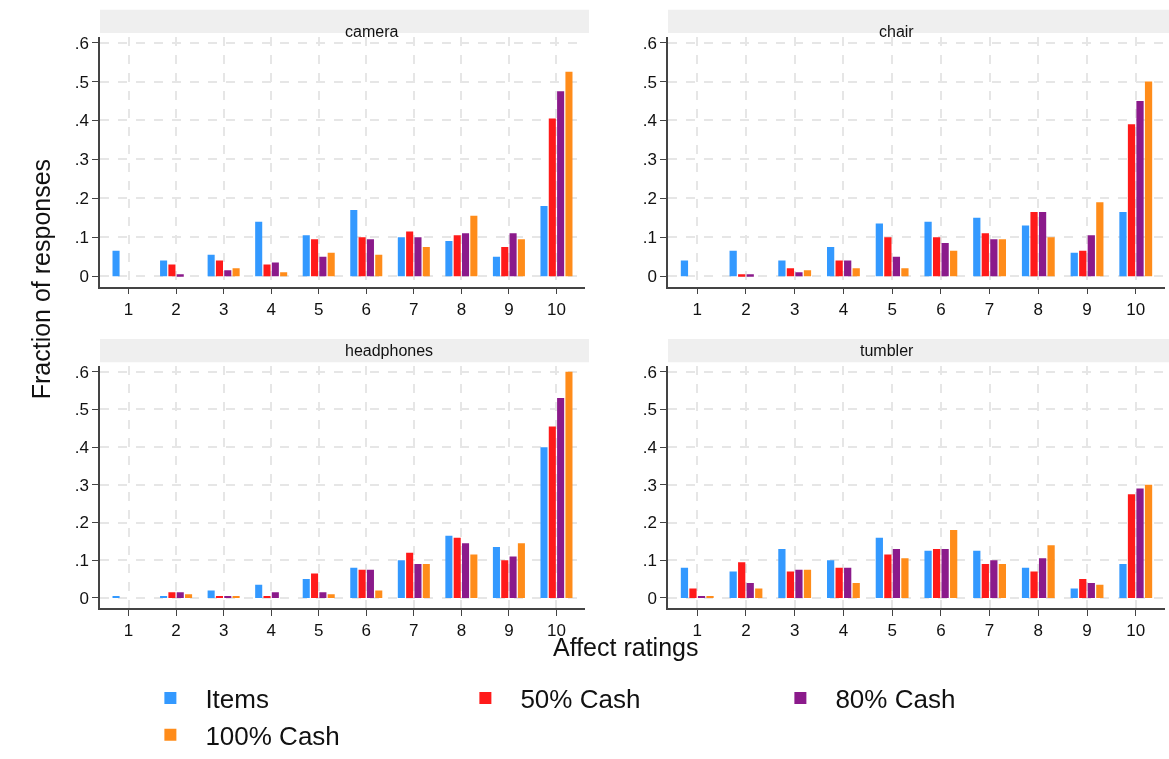 The height and width of the screenshot is (759, 1169). I want to click on legend-label: 100% Cash, so click(272, 735).